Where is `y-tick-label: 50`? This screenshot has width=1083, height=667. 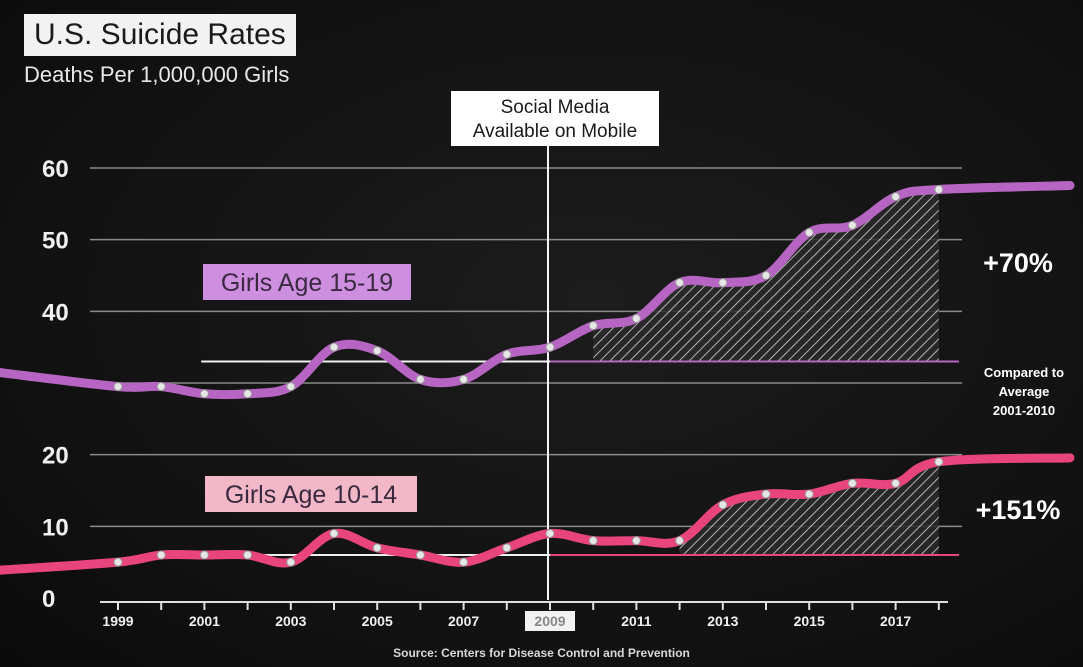 y-tick-label: 50 is located at coordinates (55, 241).